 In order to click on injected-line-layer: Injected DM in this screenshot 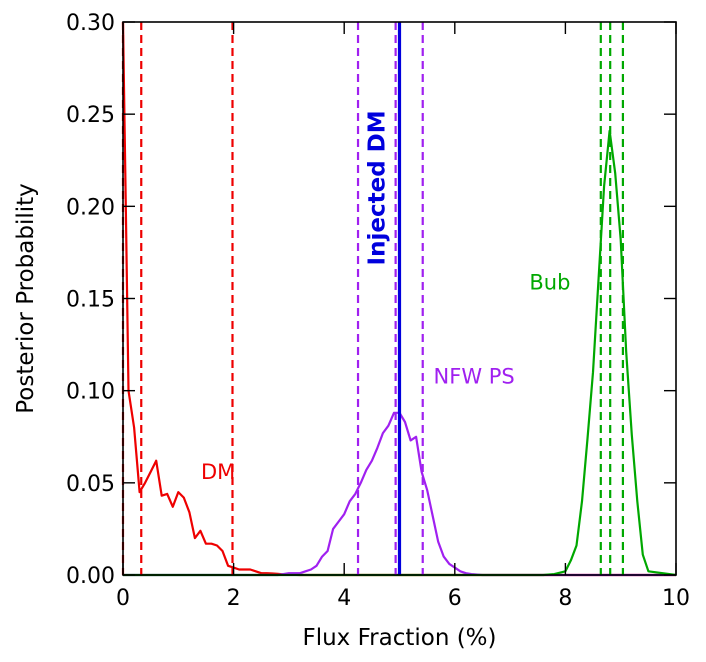, I will do `click(383, 298)`.